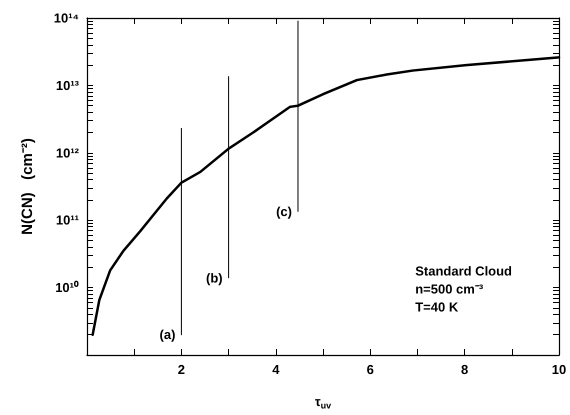 This screenshot has width=570, height=415. What do you see at coordinates (464, 369) in the screenshot?
I see `x-tick-label: 8` at bounding box center [464, 369].